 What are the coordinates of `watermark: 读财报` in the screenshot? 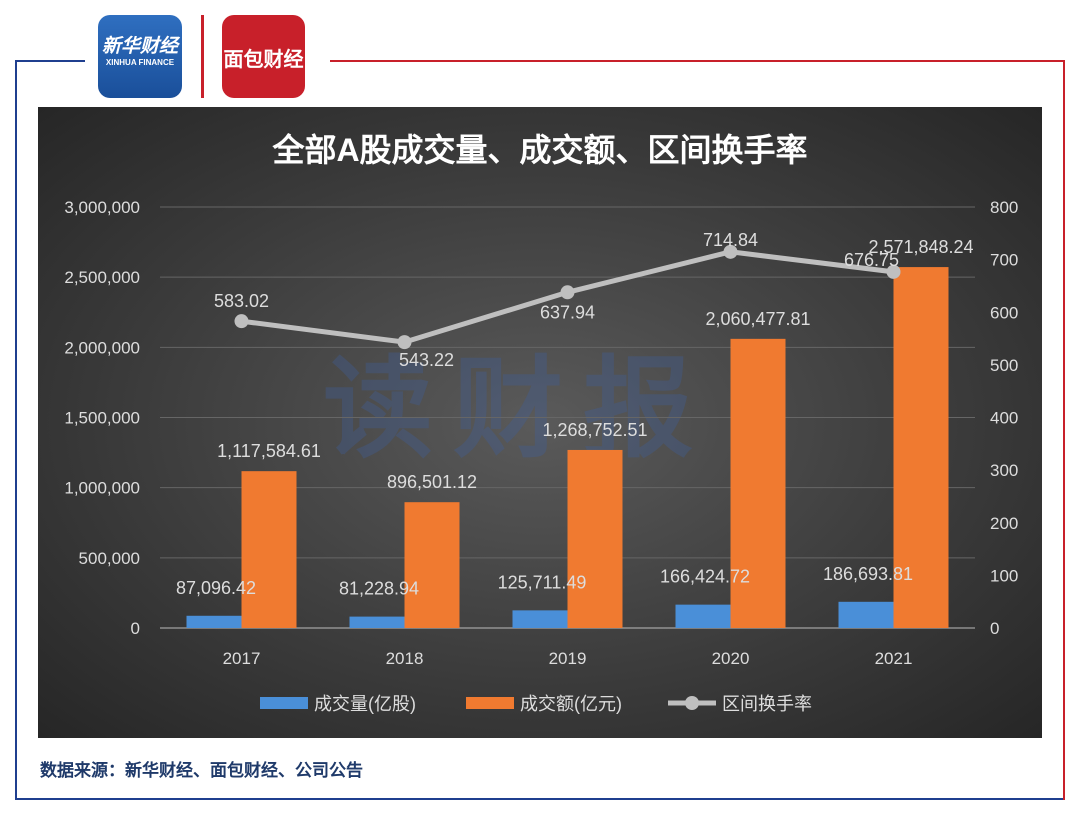 It's located at (518, 409).